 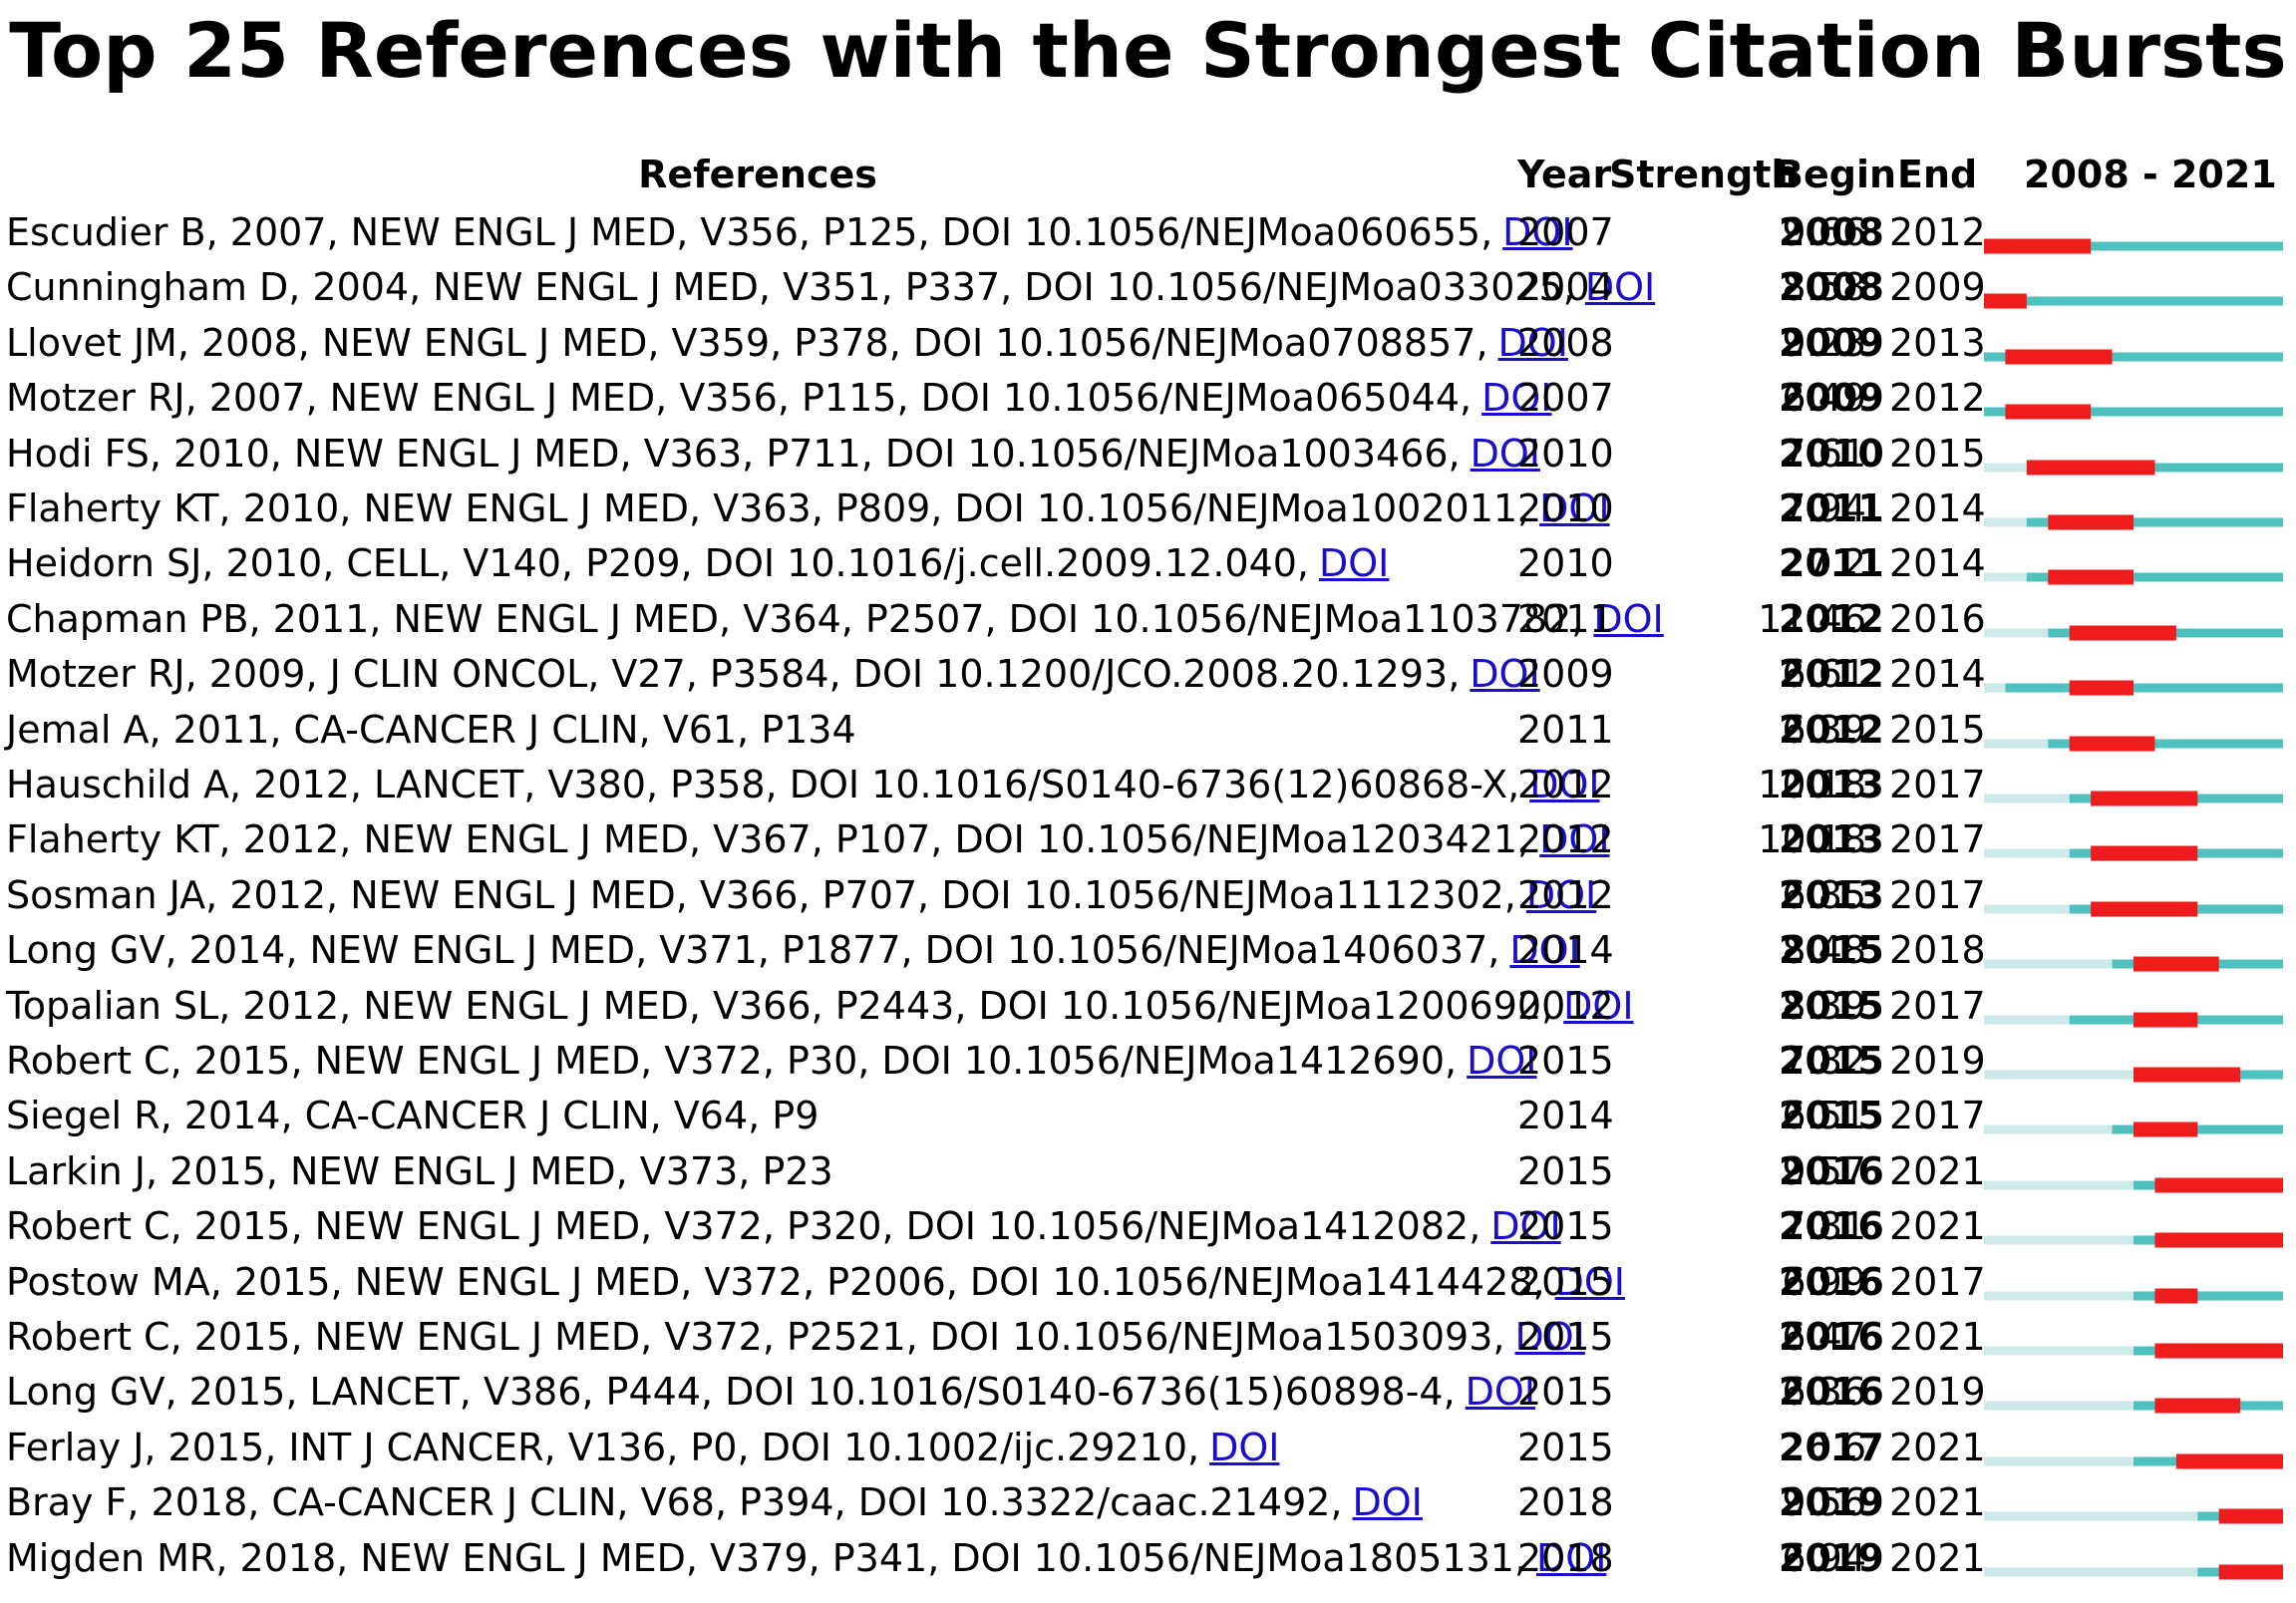 What do you see at coordinates (757, 174) in the screenshot?
I see `header-references: References` at bounding box center [757, 174].